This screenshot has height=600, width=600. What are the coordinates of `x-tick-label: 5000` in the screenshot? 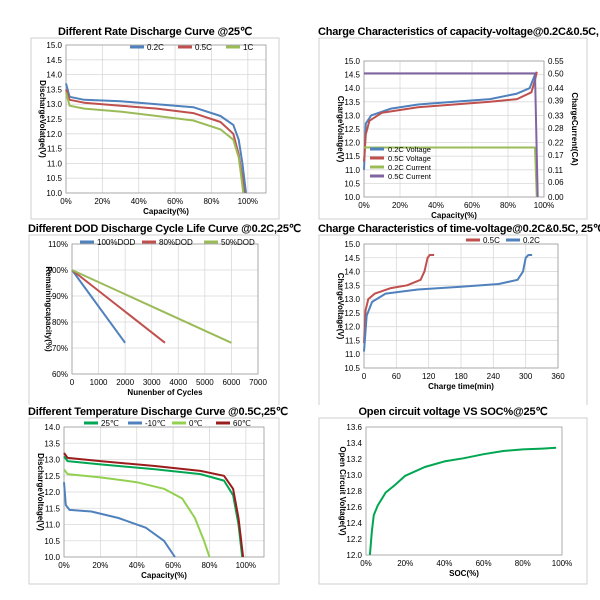 It's located at (205, 382).